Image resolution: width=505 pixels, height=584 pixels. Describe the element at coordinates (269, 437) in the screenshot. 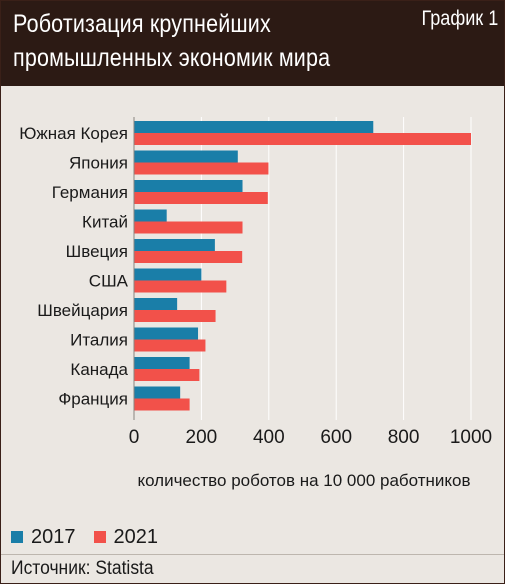

I see `x-tick-label: 400` at that location.